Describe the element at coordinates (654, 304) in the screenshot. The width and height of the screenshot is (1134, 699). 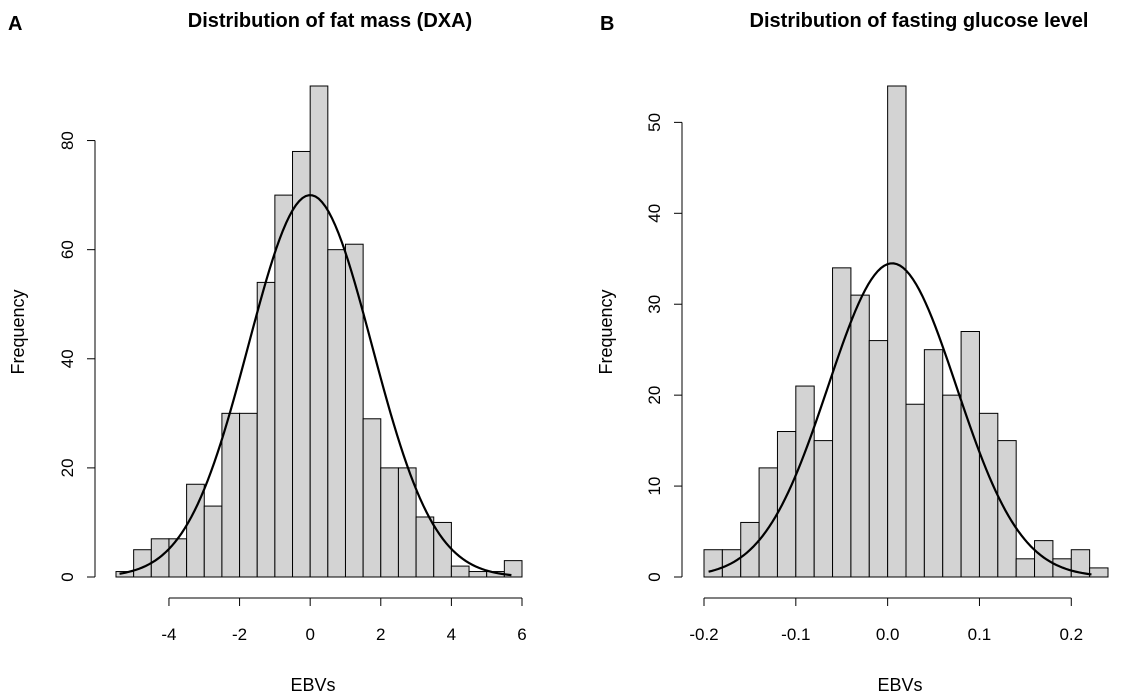
I see `y-tick-label: 30` at that location.